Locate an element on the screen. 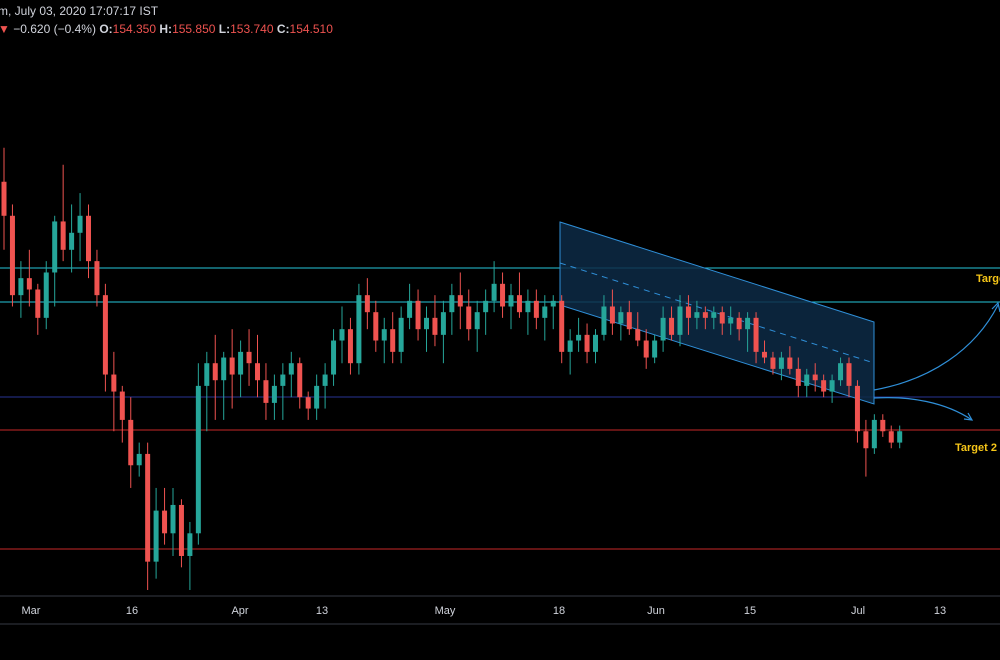 This screenshot has width=1000, height=660. descending-channel is located at coordinates (717, 313).